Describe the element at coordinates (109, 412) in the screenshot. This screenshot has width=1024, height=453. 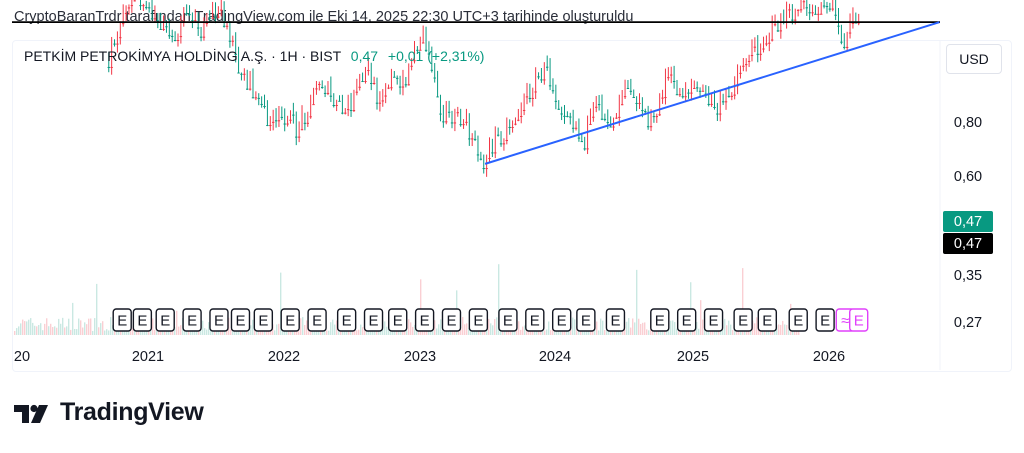
I see `tradingview-logo: TradingView` at that location.